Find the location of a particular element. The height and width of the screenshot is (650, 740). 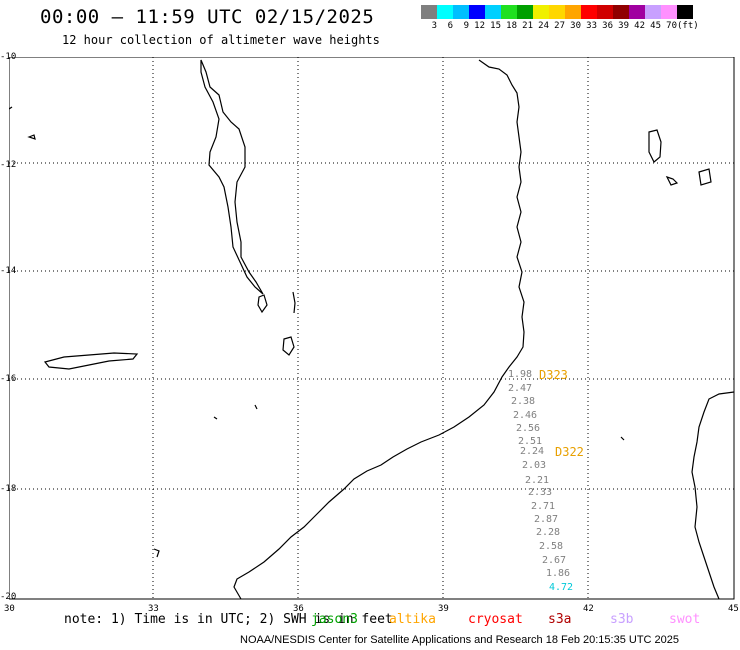

legend-s3b: s3b is located at coordinates (622, 619).